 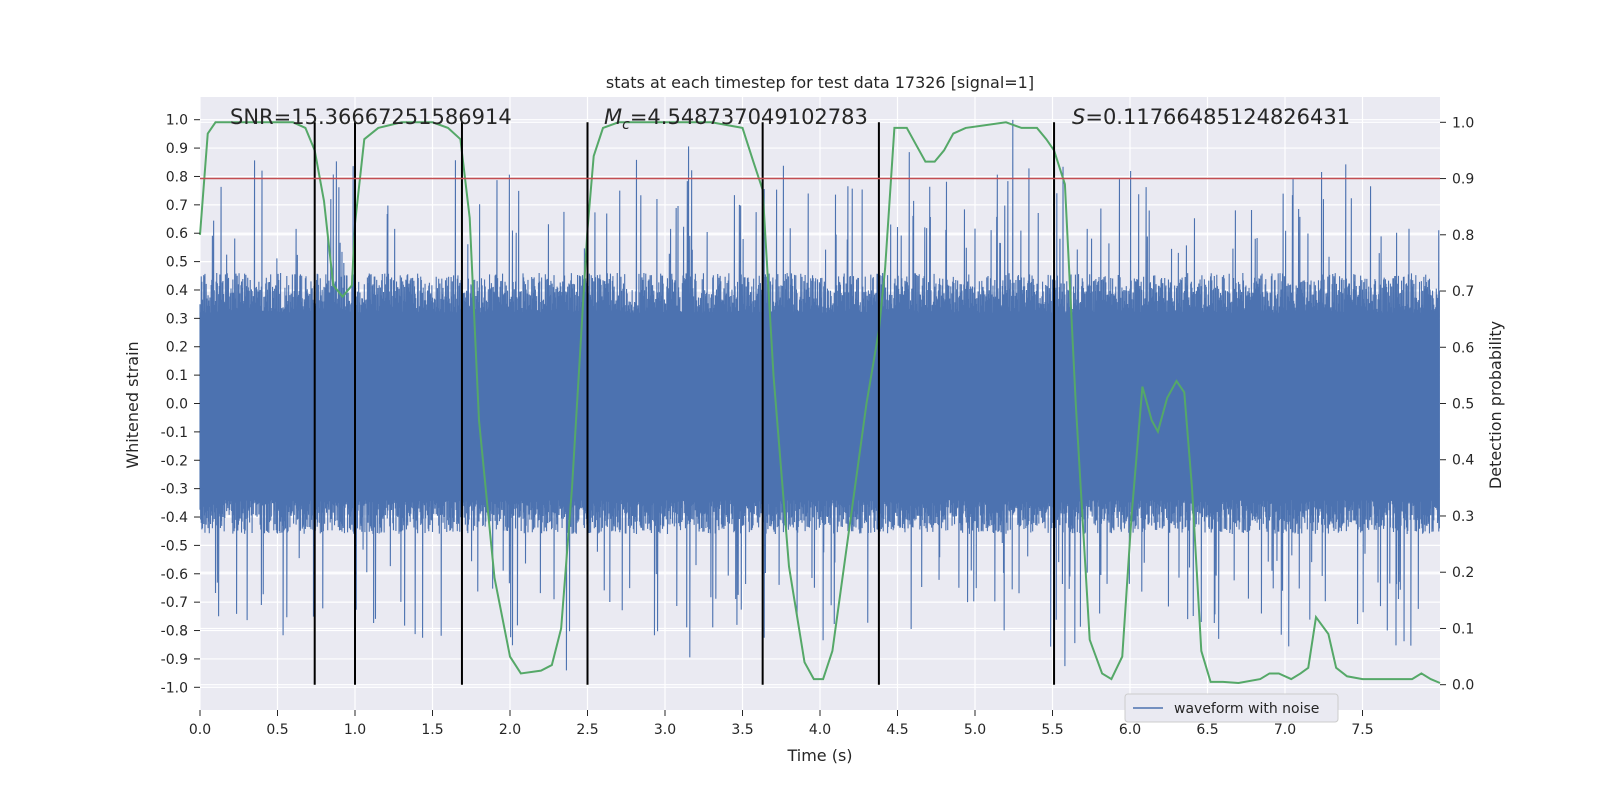 I want to click on x-tick-label: 2.5, so click(x=587, y=730).